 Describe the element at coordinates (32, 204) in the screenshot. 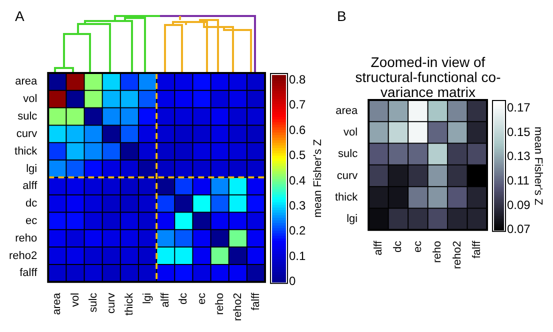

I see `y-tick-label: dc` at that location.